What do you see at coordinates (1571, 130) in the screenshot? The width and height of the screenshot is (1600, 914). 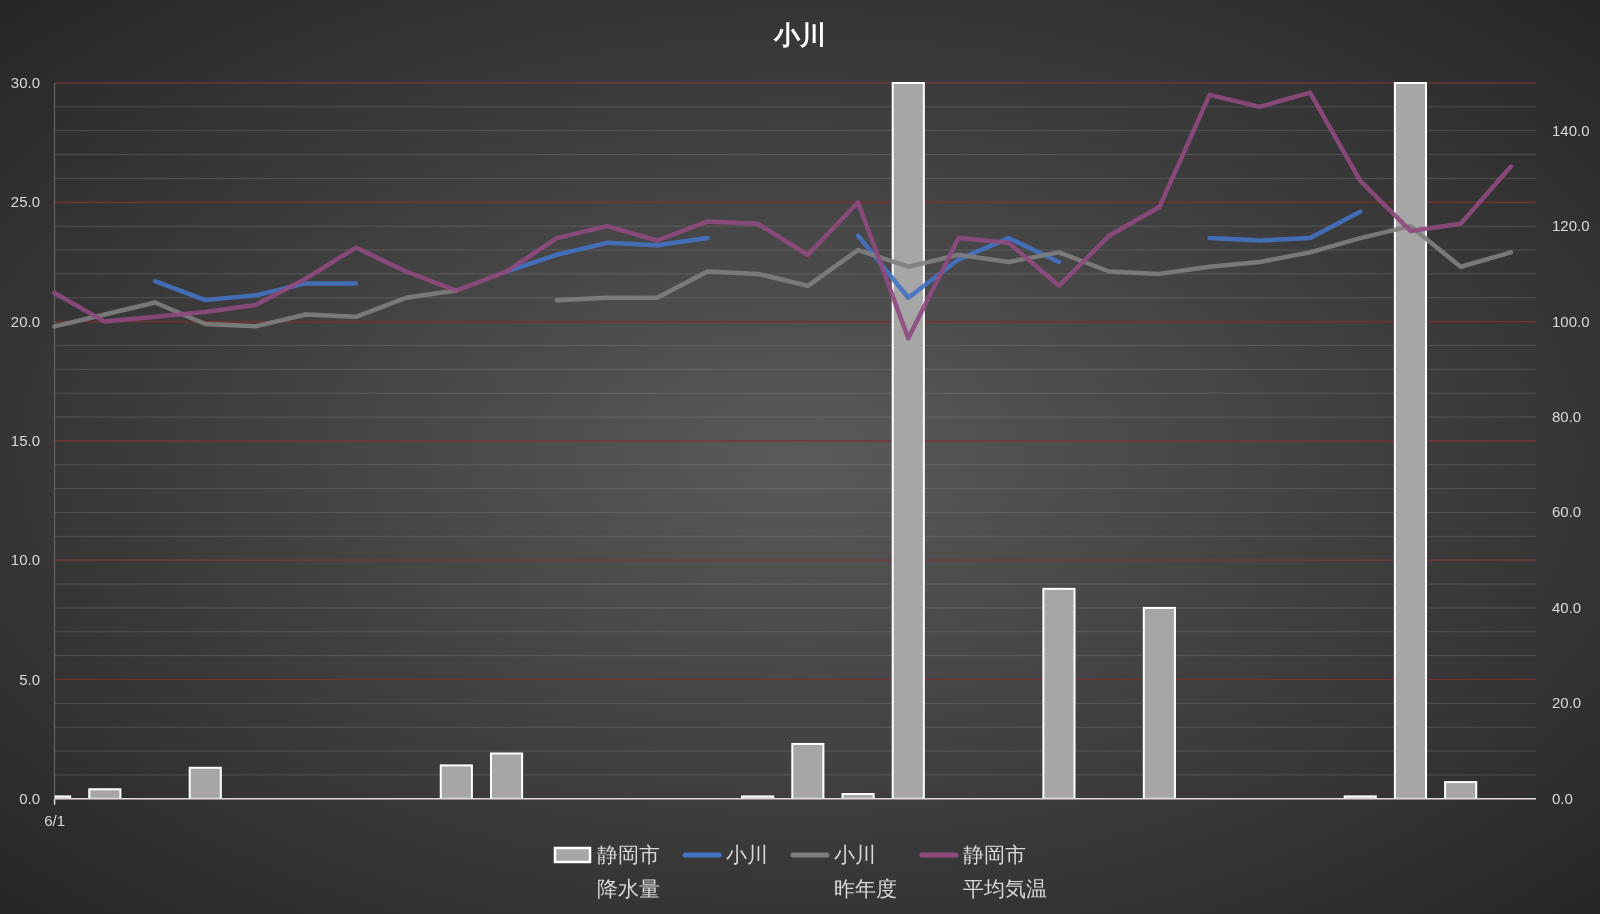 I see `y2-tick-label: 140.0` at bounding box center [1571, 130].